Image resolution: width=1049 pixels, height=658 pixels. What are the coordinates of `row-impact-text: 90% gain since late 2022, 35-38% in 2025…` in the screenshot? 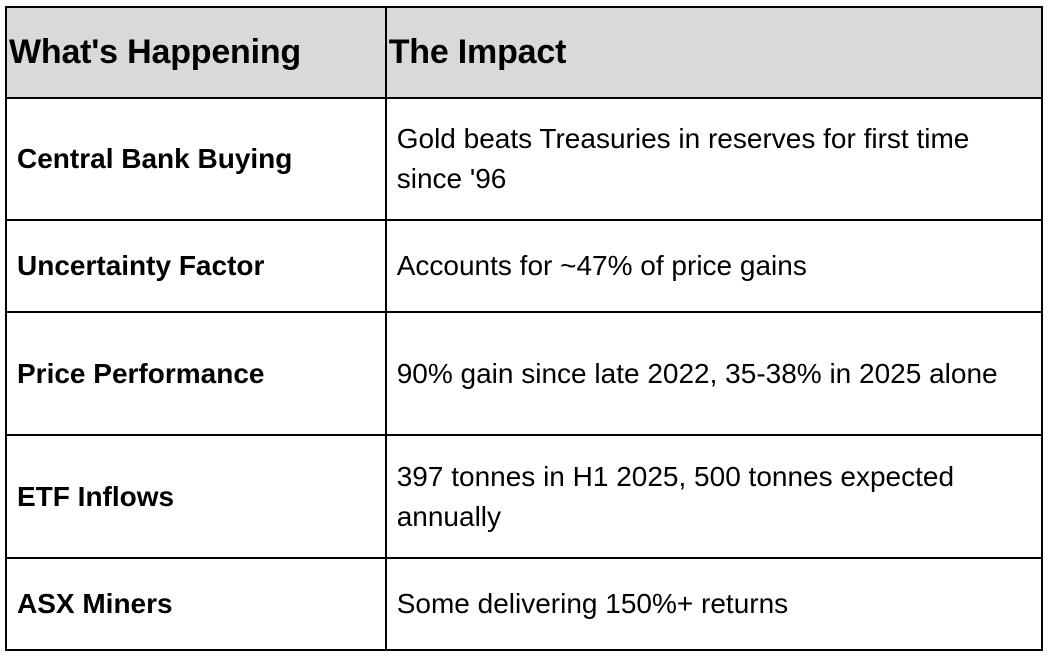 It's located at (714, 373).